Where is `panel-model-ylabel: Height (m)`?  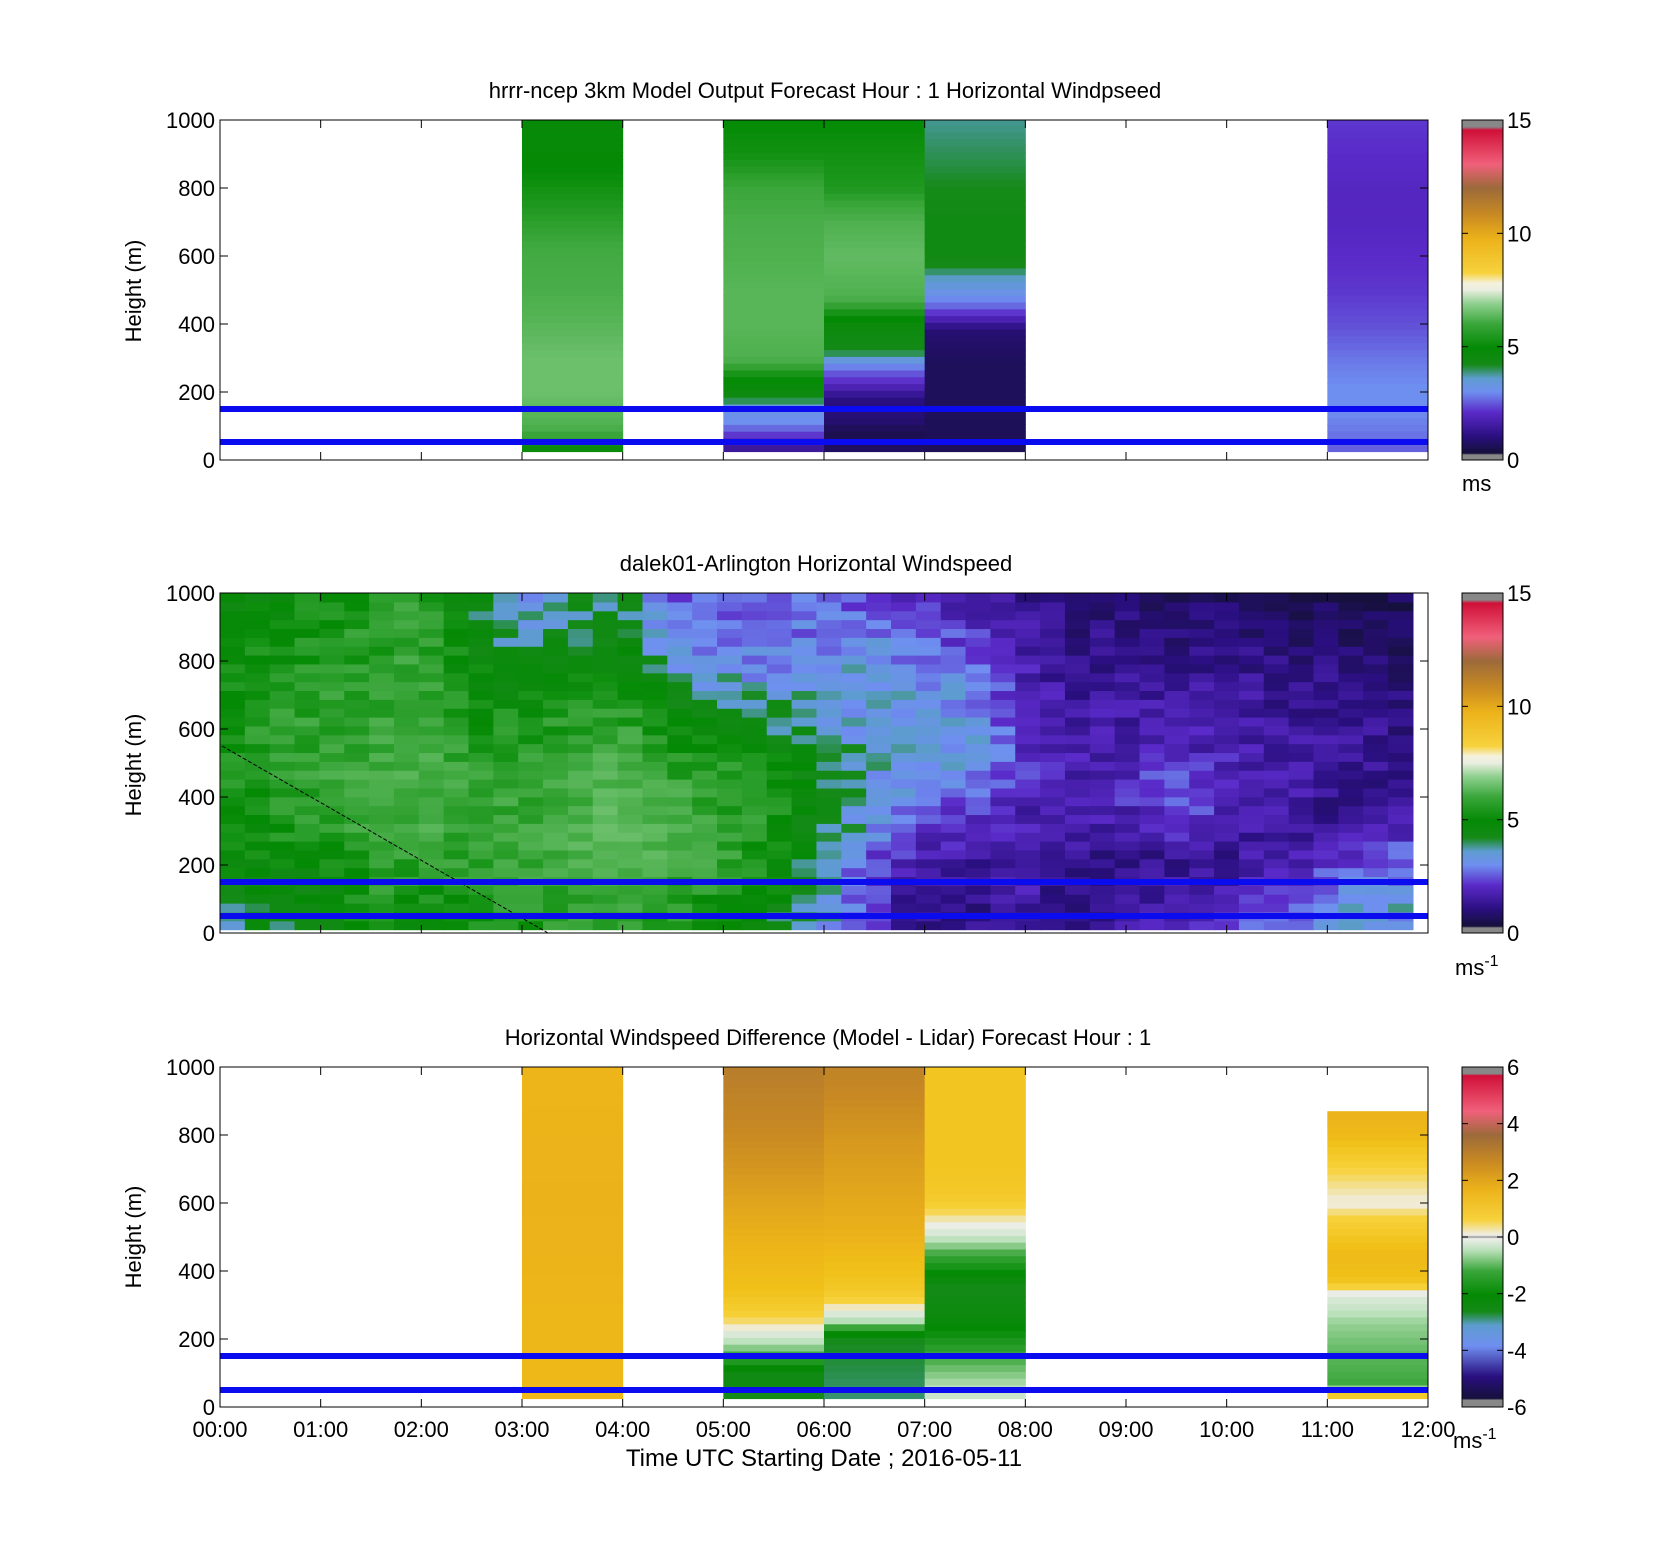 panel-model-ylabel: Height (m) is located at coordinates (133, 291).